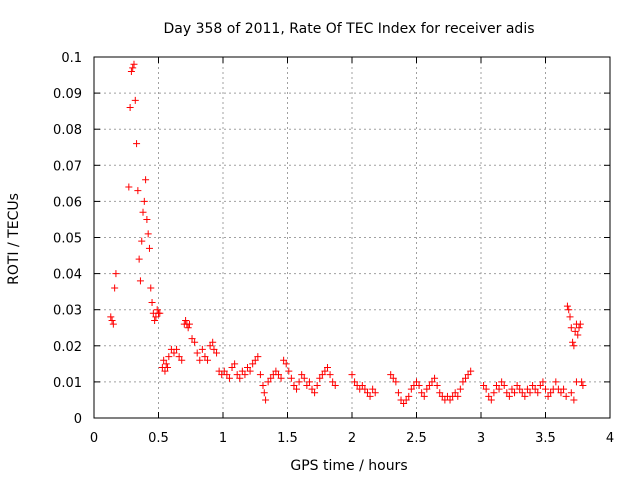  What do you see at coordinates (223, 438) in the screenshot?
I see `x-tick-label: 1` at bounding box center [223, 438].